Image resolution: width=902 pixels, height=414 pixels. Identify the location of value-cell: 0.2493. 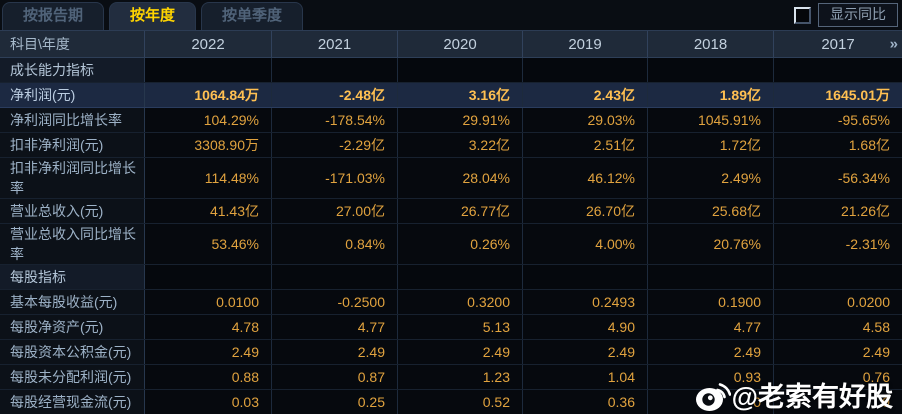
(585, 302).